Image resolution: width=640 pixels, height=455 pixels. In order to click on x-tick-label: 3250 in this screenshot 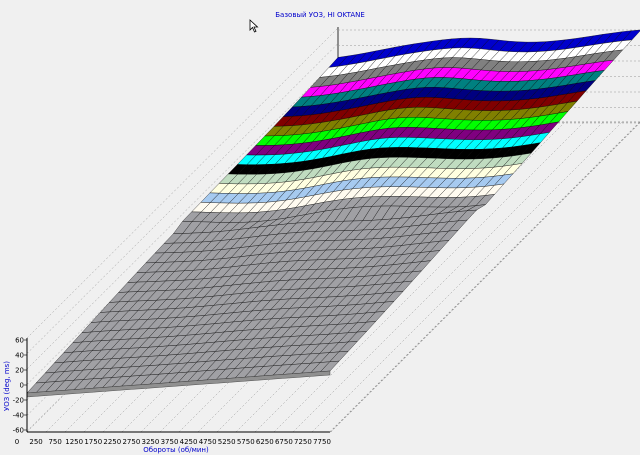, I will do `click(151, 442)`.